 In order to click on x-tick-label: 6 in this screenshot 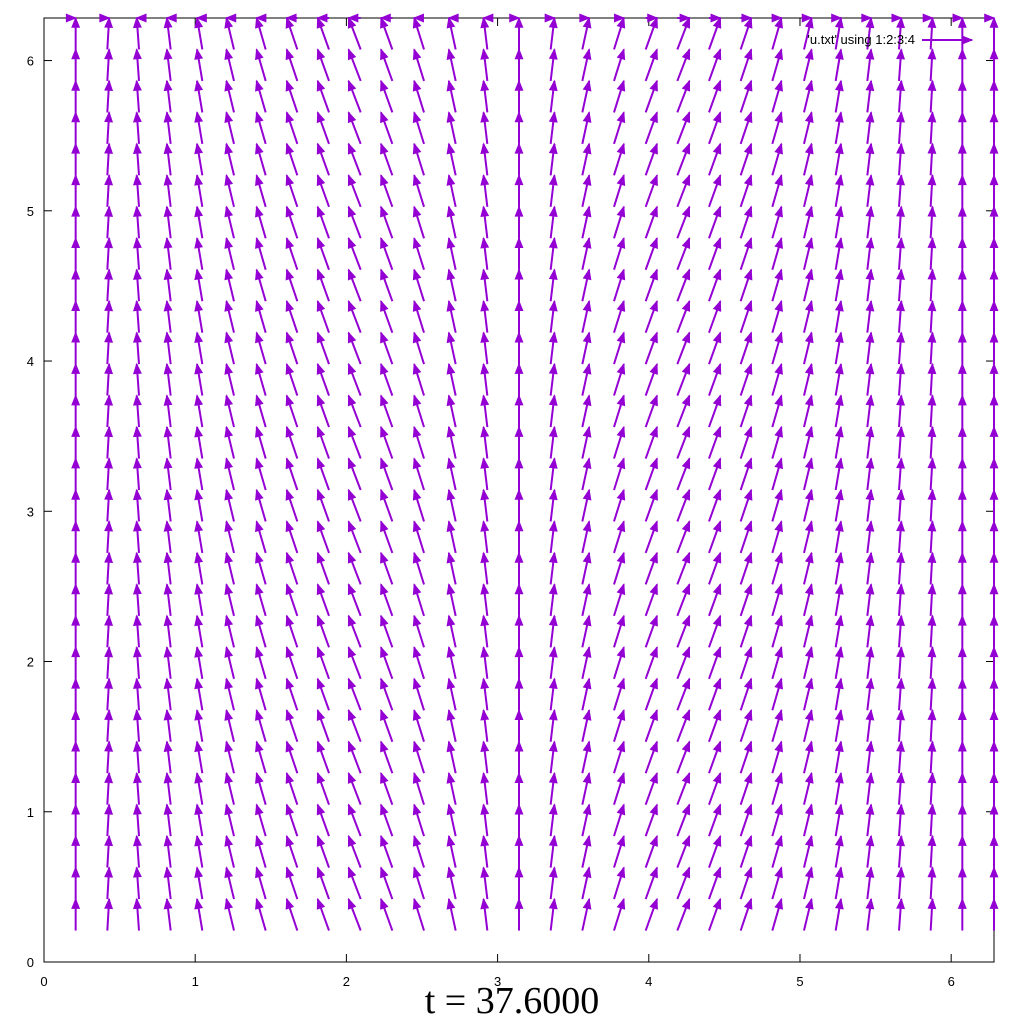, I will do `click(951, 981)`.